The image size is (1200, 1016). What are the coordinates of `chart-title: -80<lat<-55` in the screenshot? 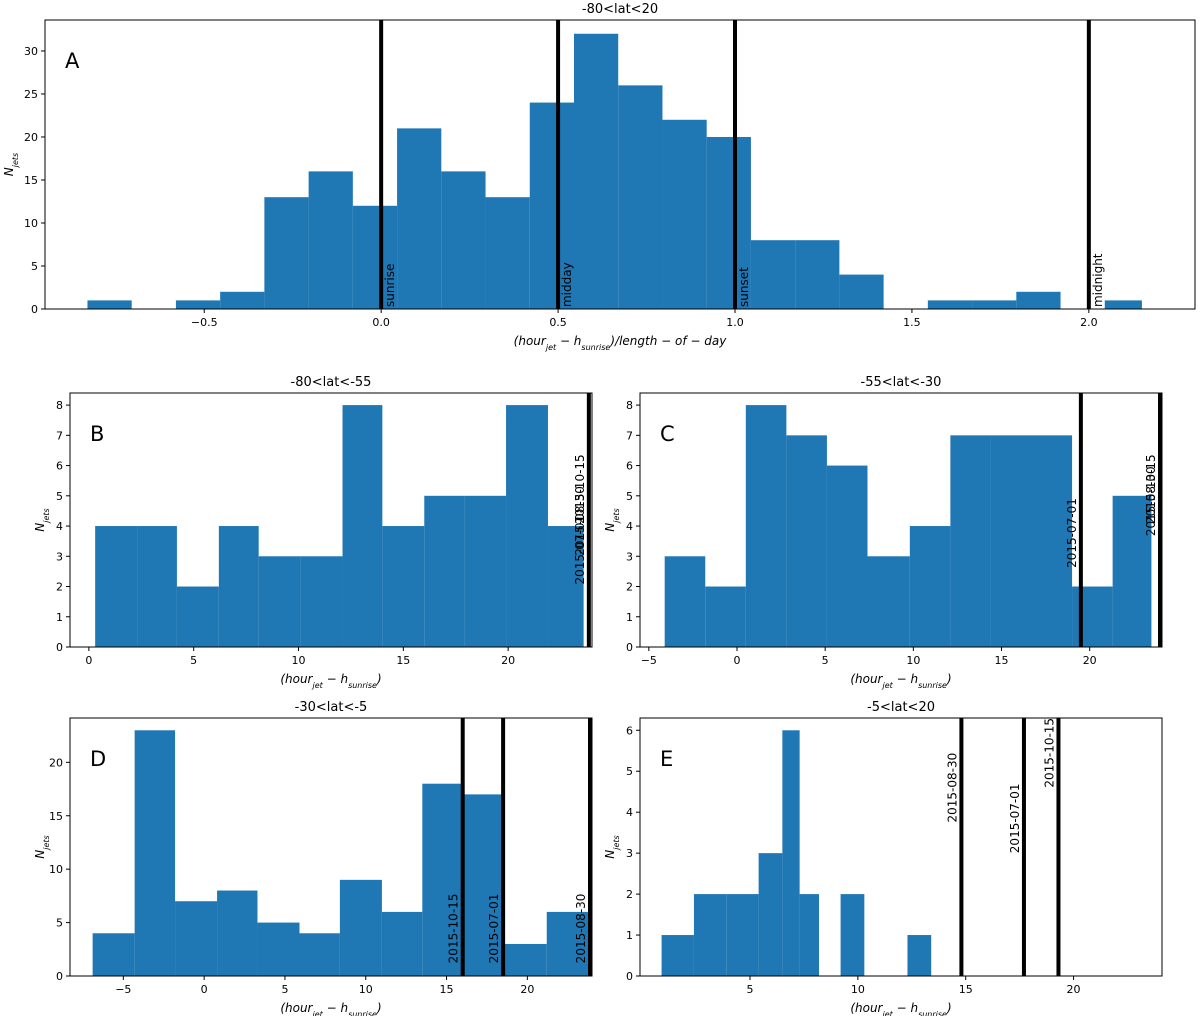 It's located at (331, 382).